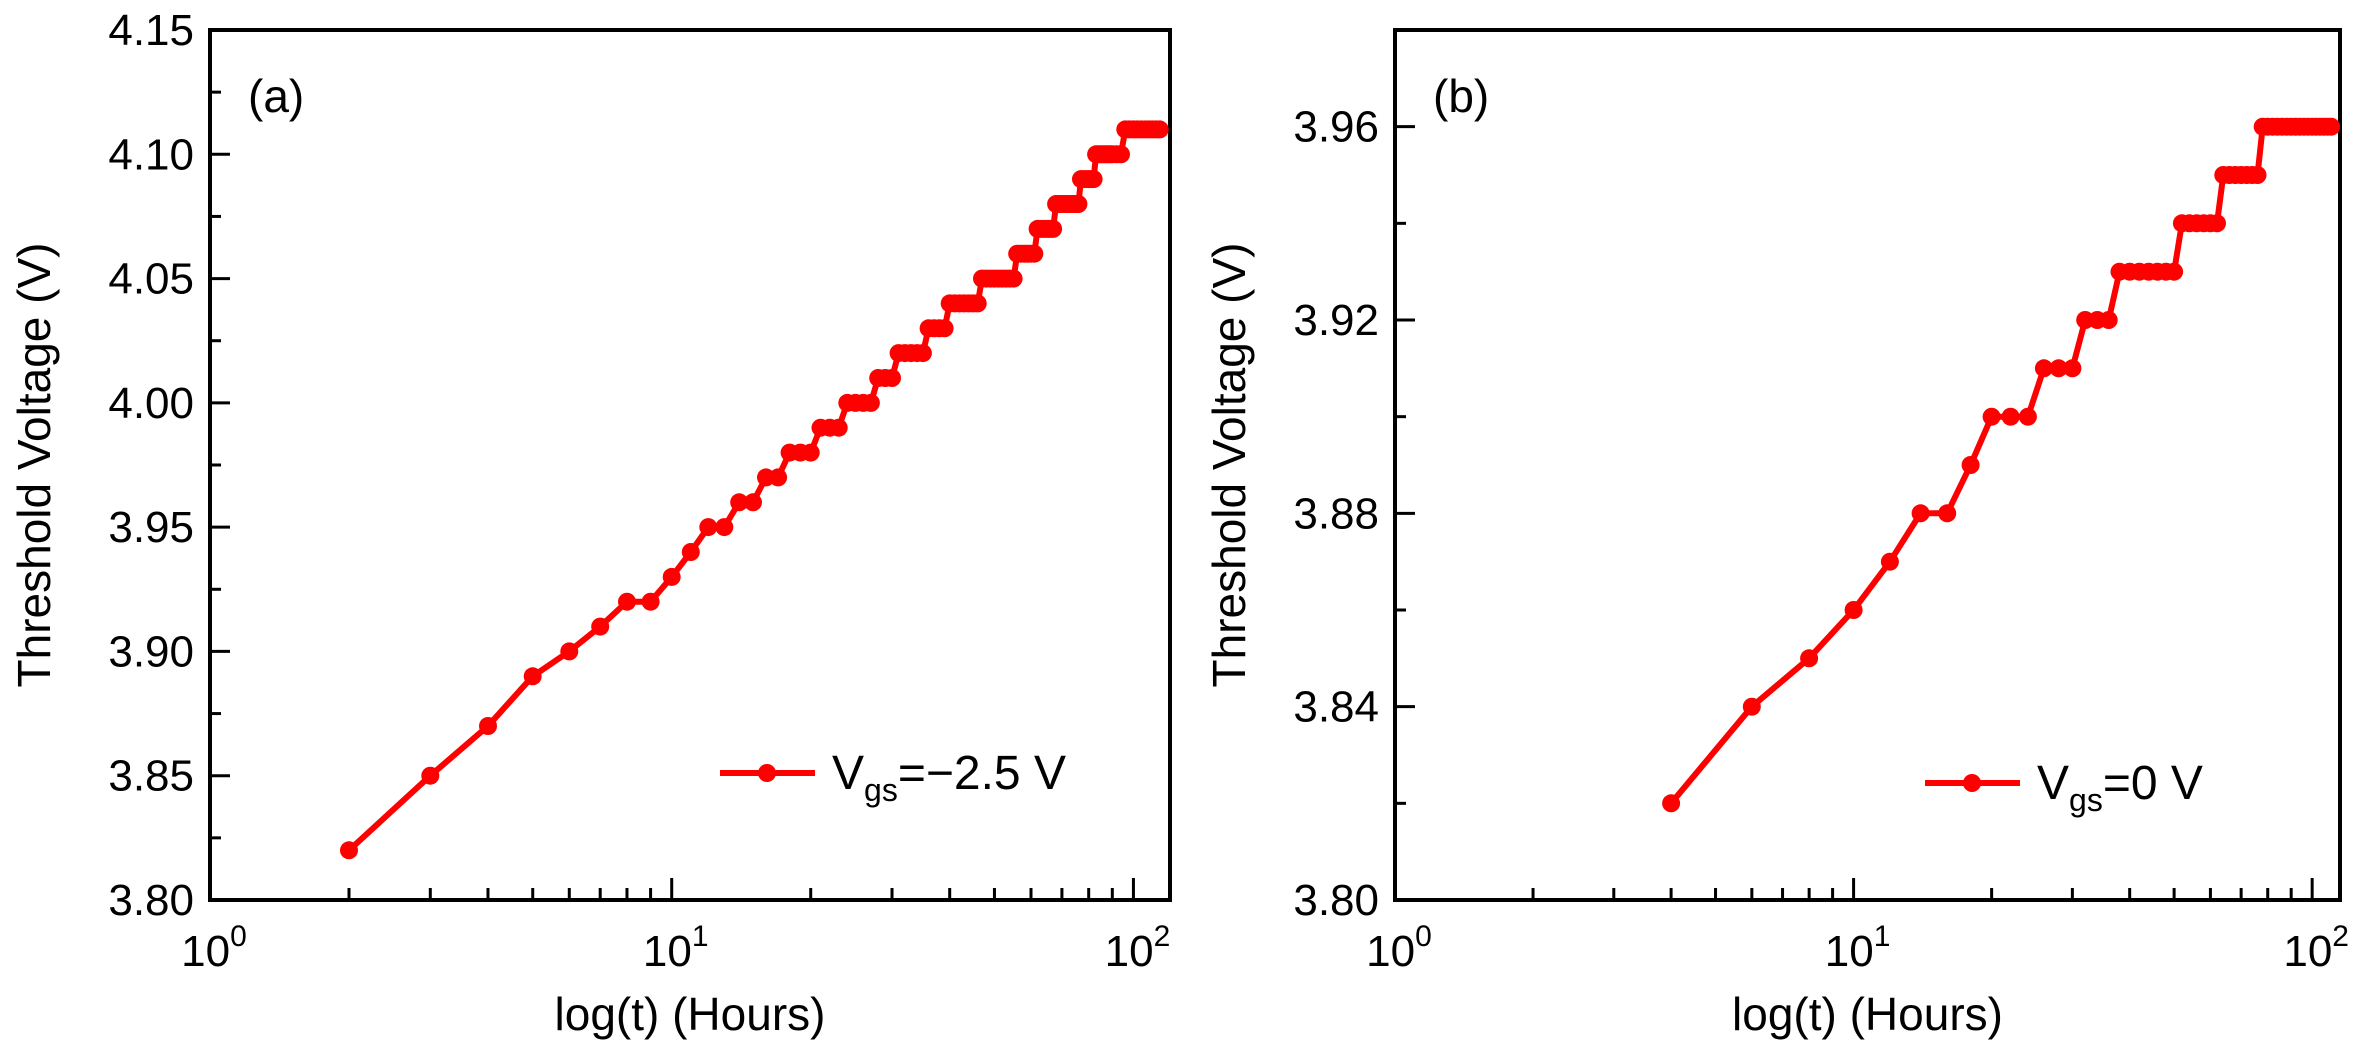 The height and width of the screenshot is (1061, 2358). I want to click on y-tick-label: 3.84, so click(1336, 707).